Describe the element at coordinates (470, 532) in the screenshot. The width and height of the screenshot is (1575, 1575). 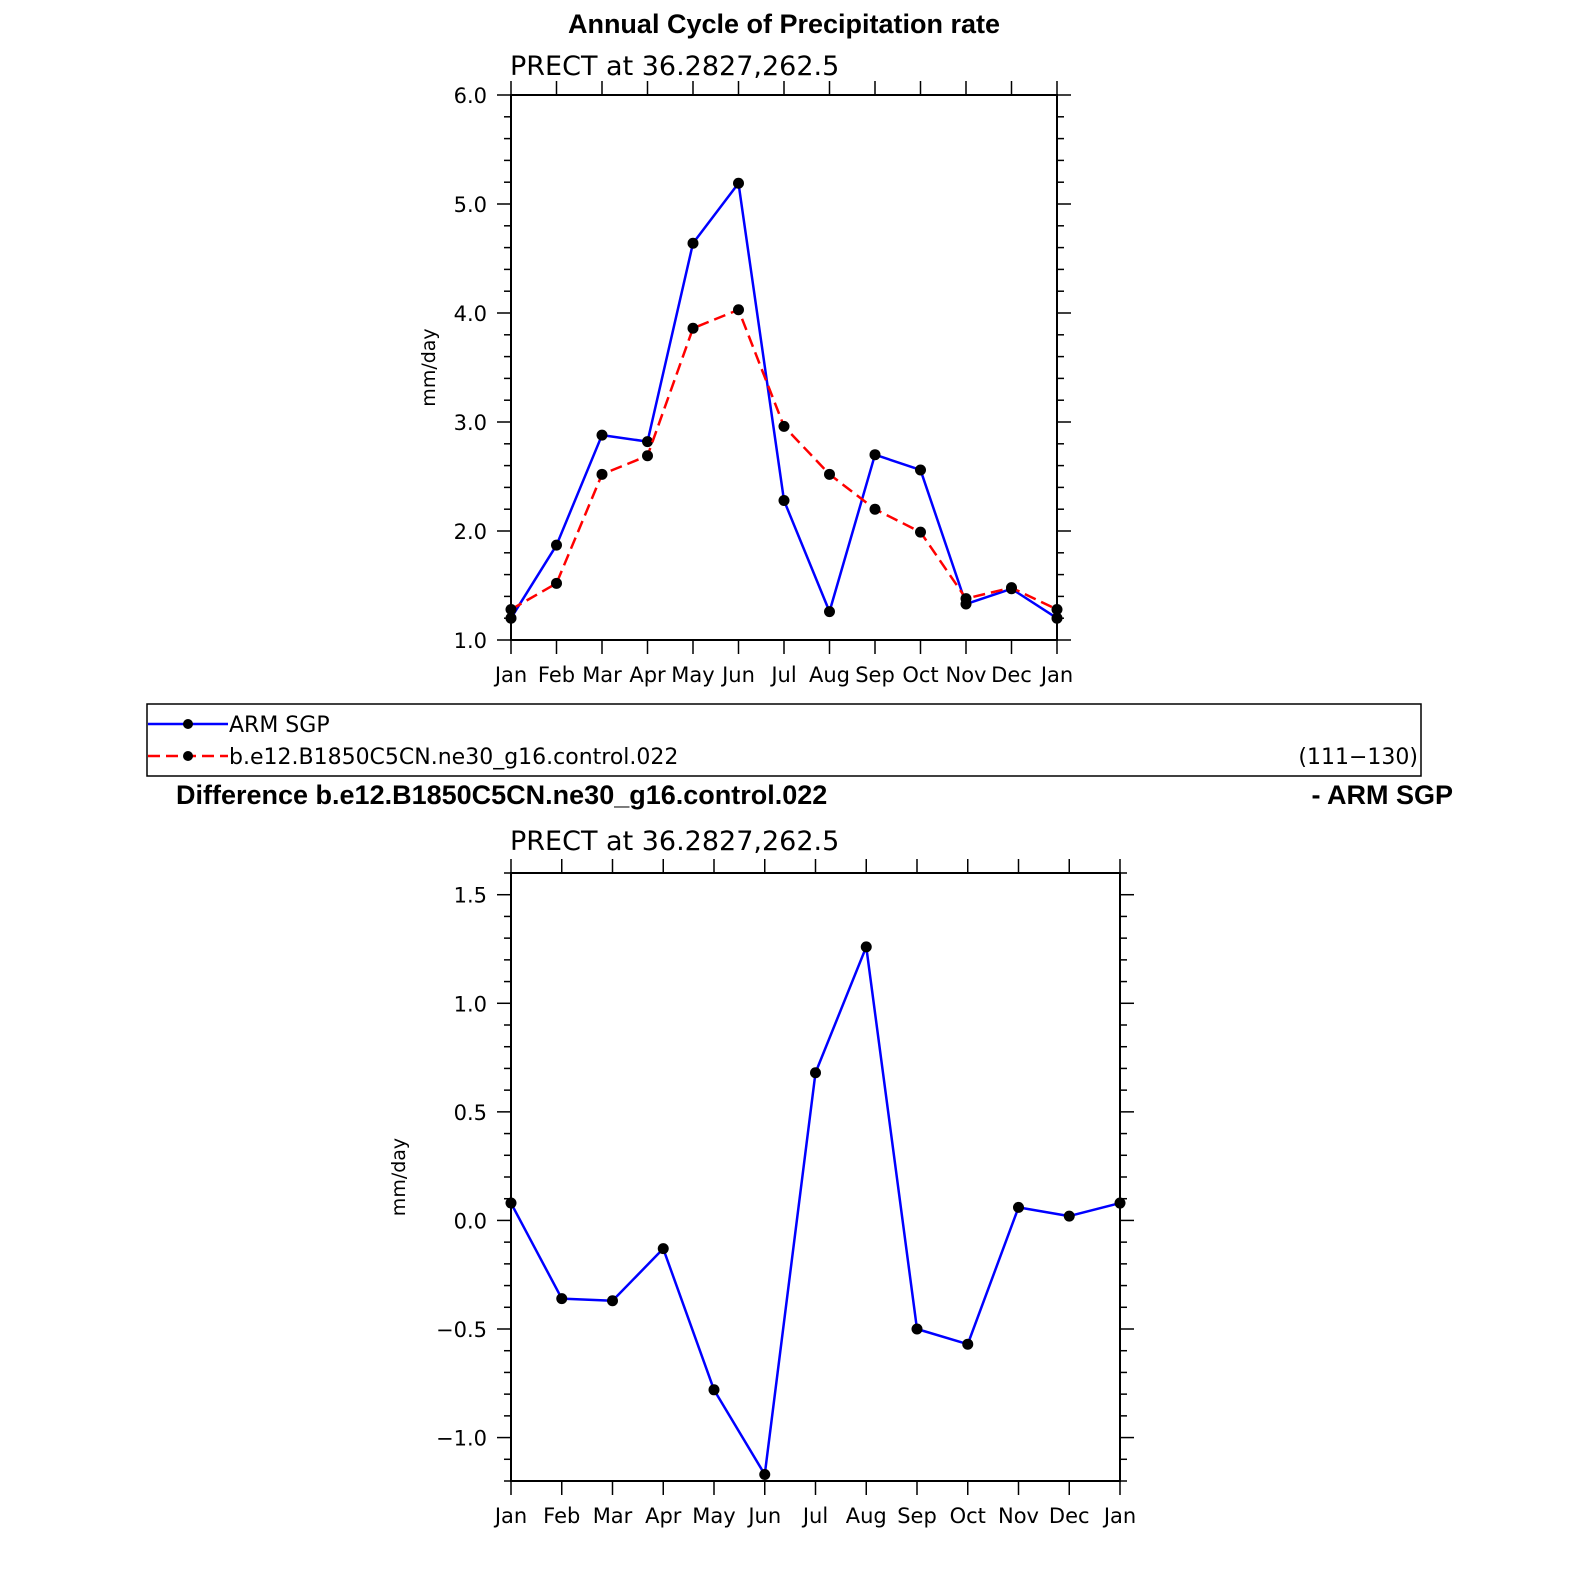
I see `y-tick-label: 2.0` at that location.